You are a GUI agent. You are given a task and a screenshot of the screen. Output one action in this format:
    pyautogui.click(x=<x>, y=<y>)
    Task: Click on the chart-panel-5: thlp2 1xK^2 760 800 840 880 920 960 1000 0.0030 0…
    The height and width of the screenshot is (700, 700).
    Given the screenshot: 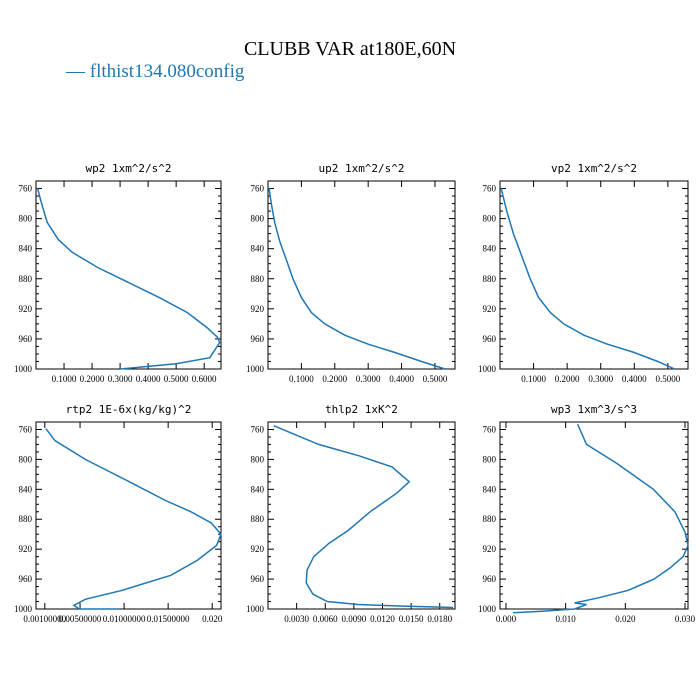 What is the action you would take?
    pyautogui.click(x=351, y=513)
    